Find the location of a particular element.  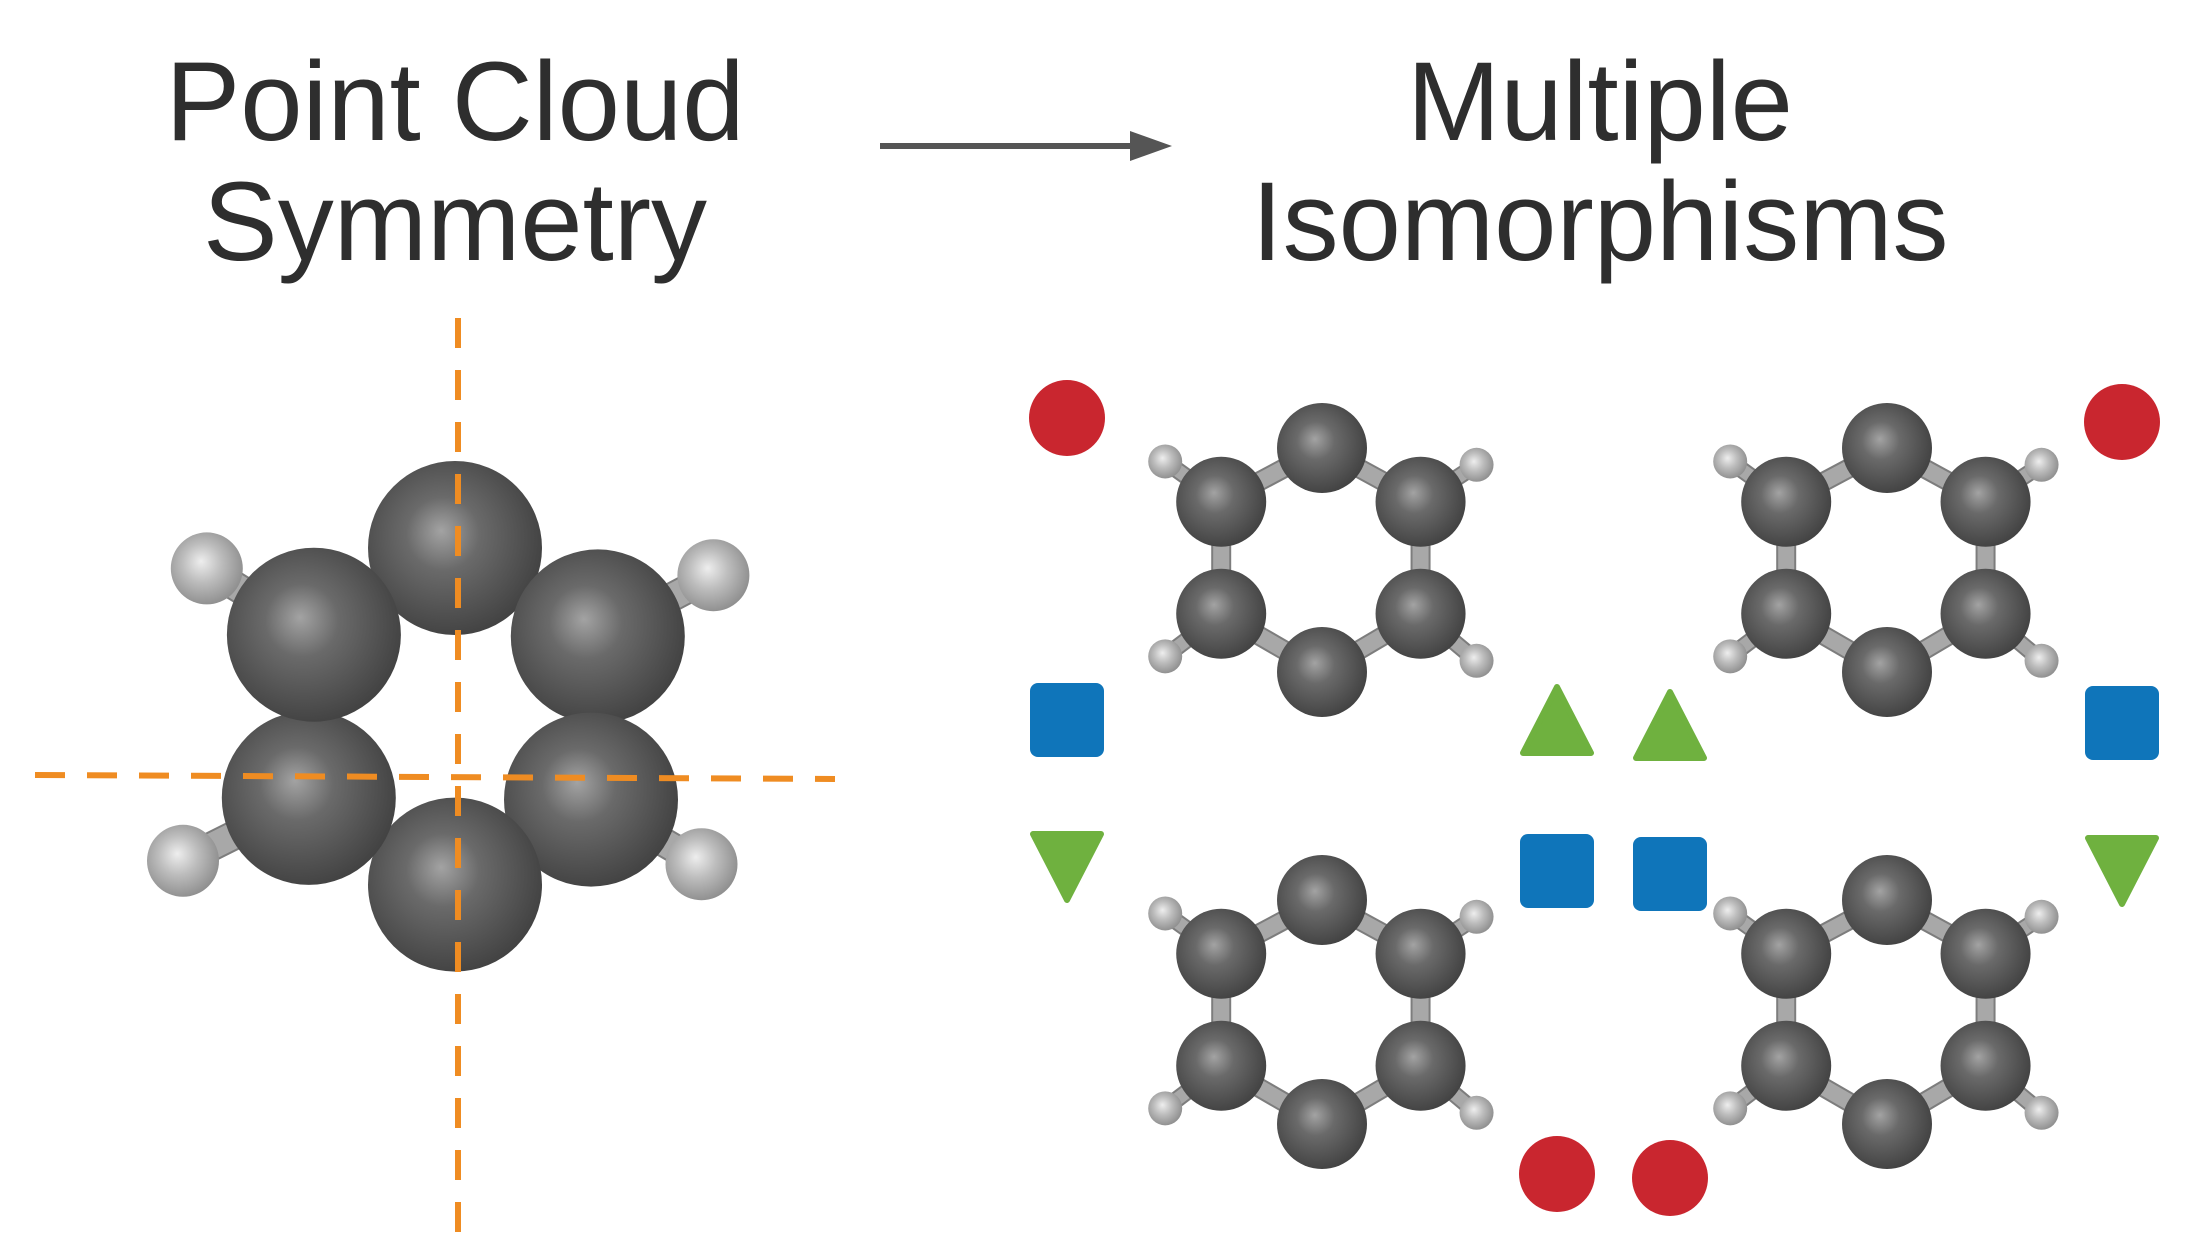

horizontal-symmetry-axis is located at coordinates (435, 777).